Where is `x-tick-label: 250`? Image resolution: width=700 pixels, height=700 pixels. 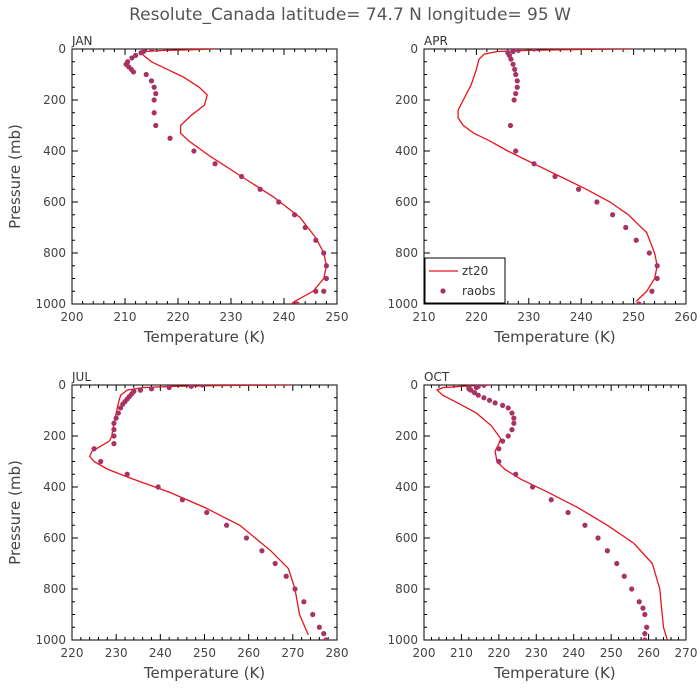 x-tick-label: 250 is located at coordinates (337, 317).